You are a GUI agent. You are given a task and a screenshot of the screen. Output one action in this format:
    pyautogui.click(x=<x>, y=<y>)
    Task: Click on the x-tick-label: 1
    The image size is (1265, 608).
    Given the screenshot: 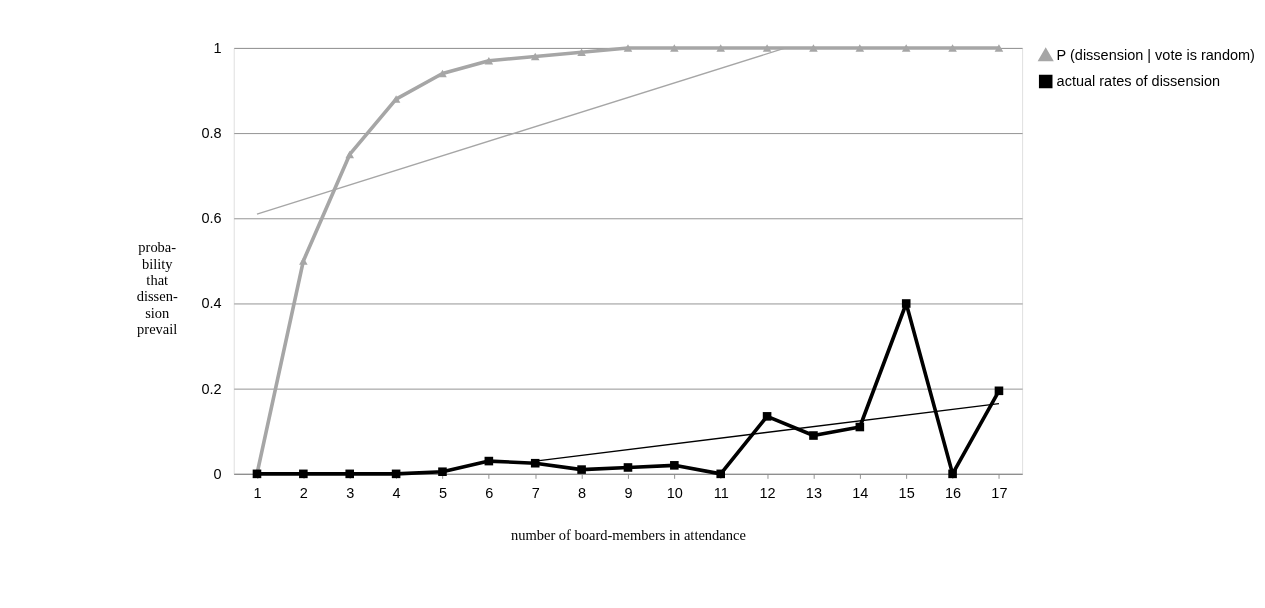 What is the action you would take?
    pyautogui.click(x=257, y=492)
    